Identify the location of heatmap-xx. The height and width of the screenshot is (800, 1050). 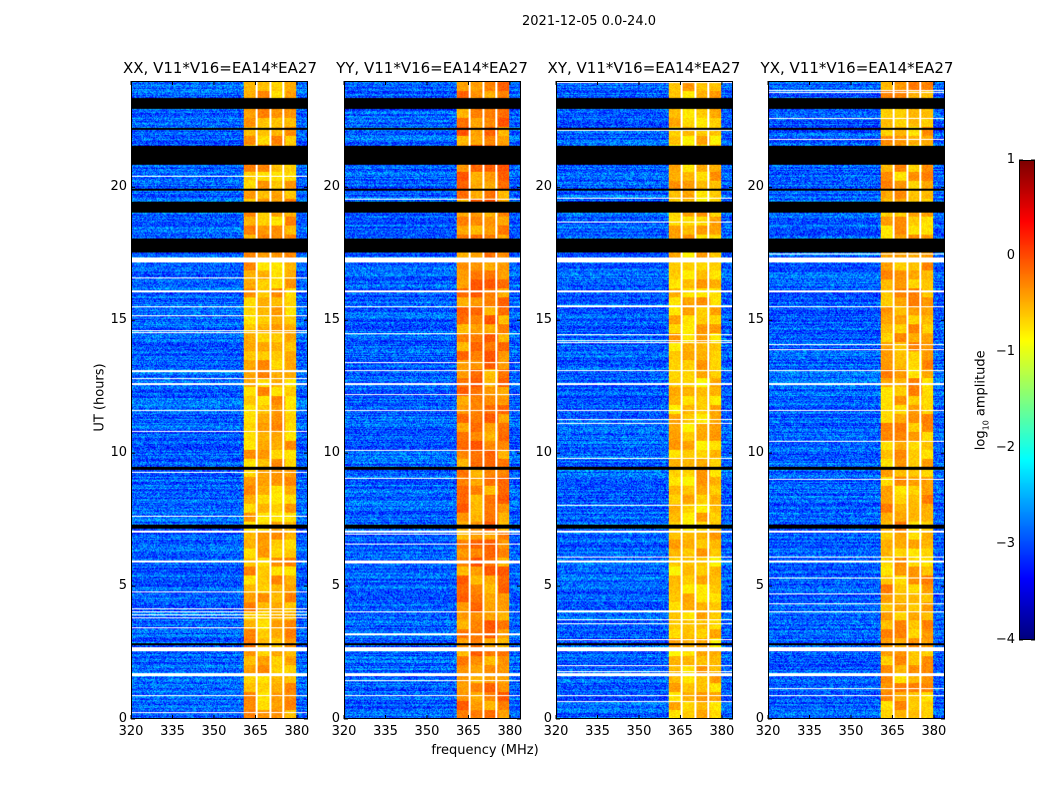
(219, 400).